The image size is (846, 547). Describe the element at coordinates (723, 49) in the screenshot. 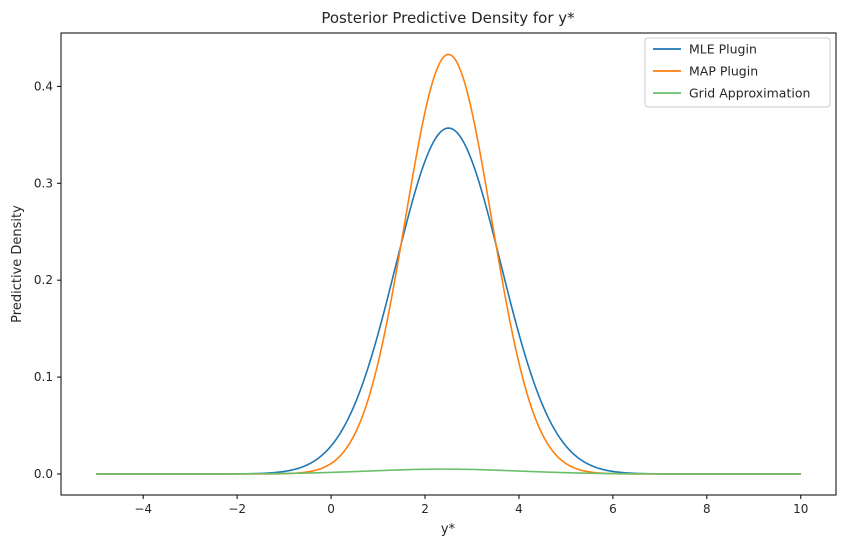

I see `legend-label: MLE Plugin` at that location.